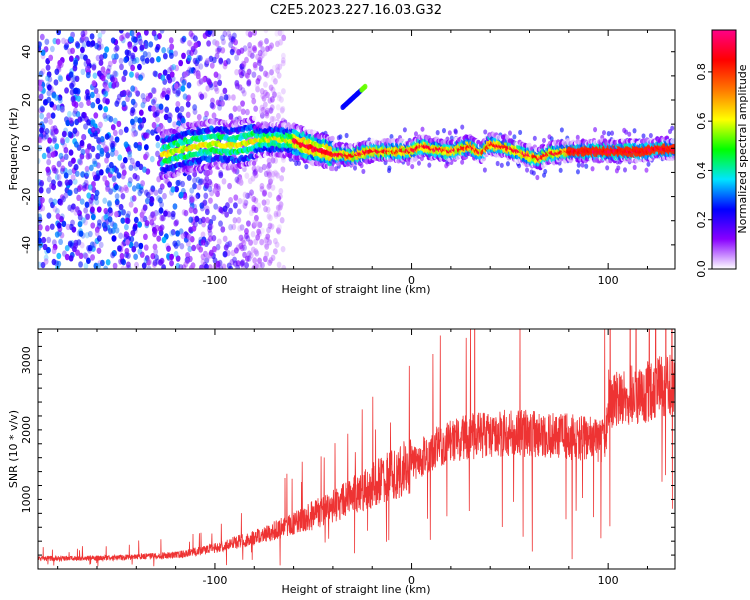 The height and width of the screenshot is (600, 750). What do you see at coordinates (13, 149) in the screenshot?
I see `spectrogram-y-label: Frequency (Hz)` at bounding box center [13, 149].